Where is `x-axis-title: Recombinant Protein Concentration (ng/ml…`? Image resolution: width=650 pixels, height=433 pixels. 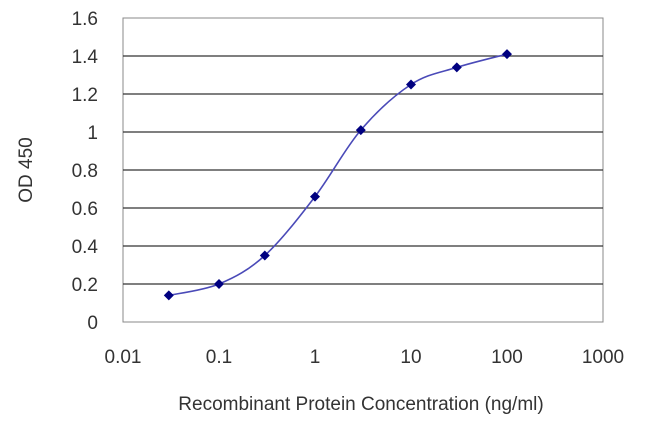
x-axis-title: Recombinant Protein Concentration (ng/ml… is located at coordinates (360, 404).